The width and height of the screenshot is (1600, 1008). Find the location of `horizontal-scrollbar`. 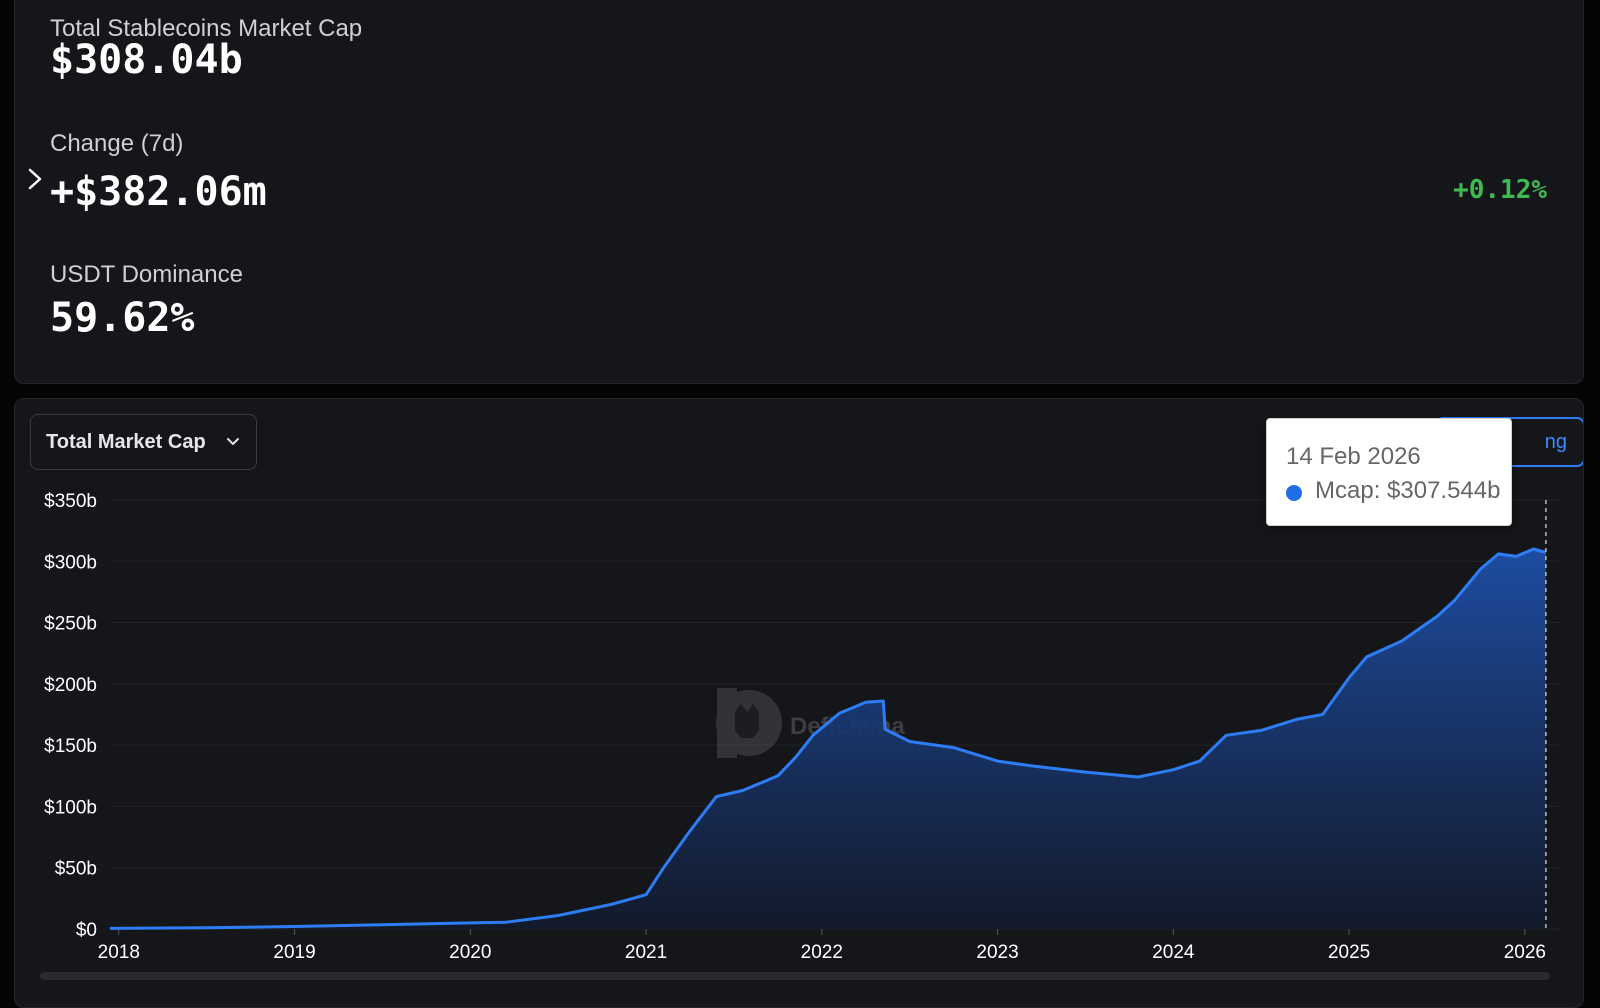

horizontal-scrollbar is located at coordinates (795, 976).